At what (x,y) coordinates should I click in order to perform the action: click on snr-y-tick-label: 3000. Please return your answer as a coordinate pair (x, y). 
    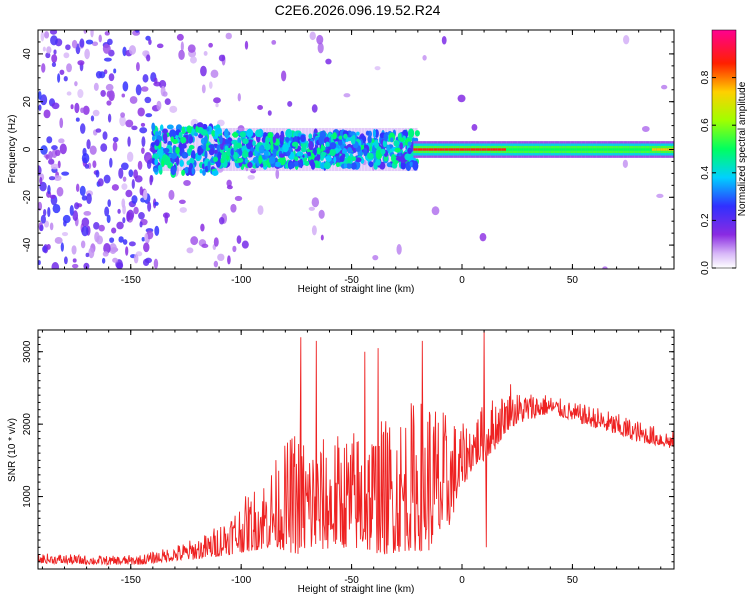
    Looking at the image, I should click on (27, 351).